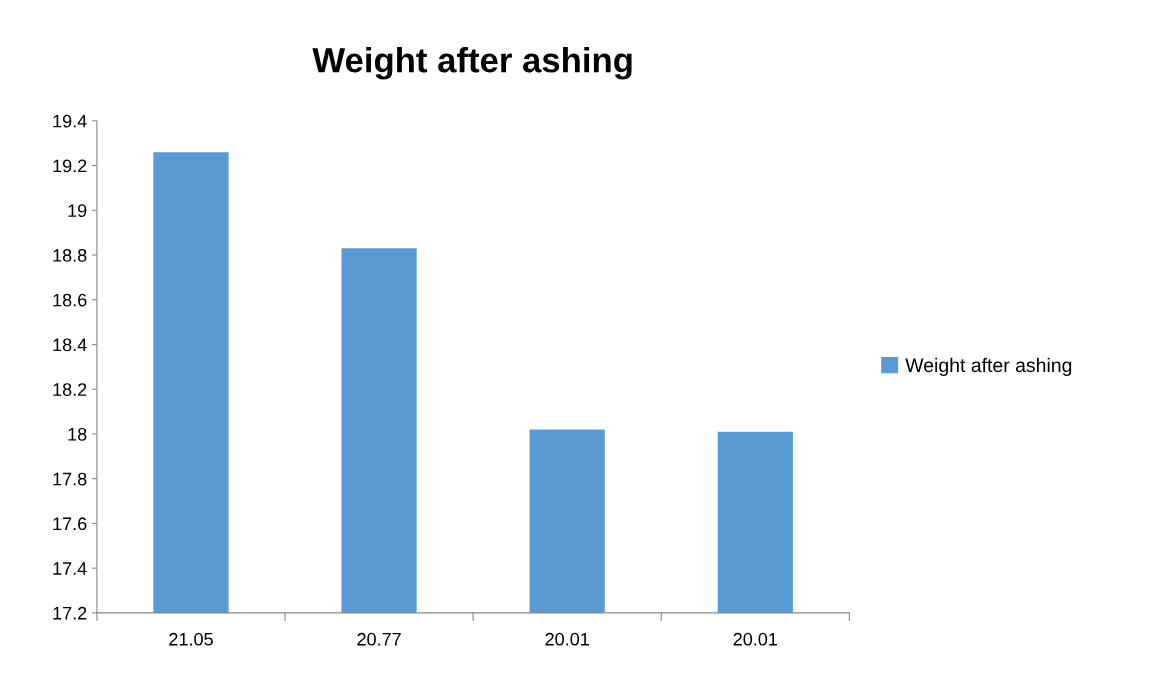 The width and height of the screenshot is (1154, 675). I want to click on y-tick-label: 17.2, so click(70, 613).